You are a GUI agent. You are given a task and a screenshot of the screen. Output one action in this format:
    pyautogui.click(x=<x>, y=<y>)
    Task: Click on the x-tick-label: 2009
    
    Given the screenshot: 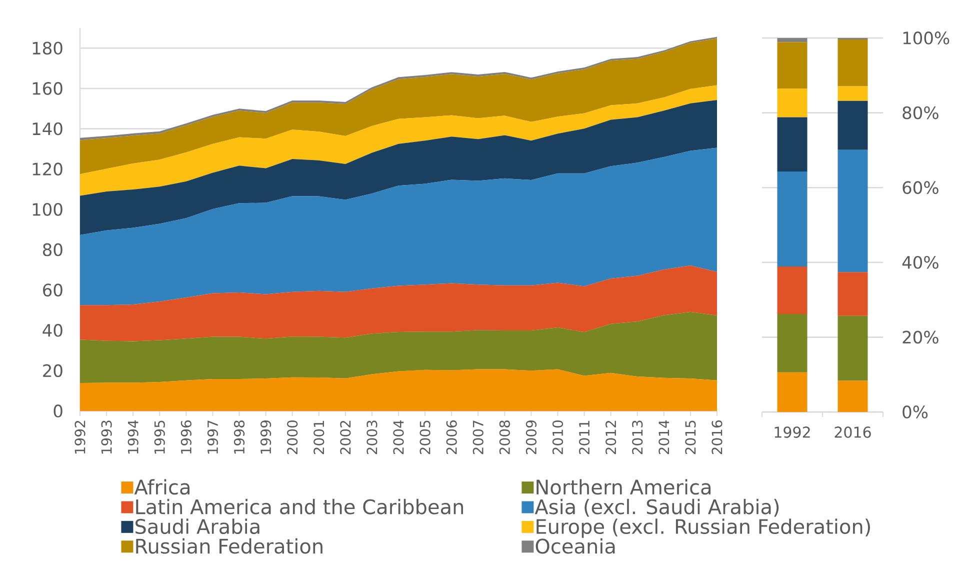 What is the action you would take?
    pyautogui.click(x=531, y=437)
    